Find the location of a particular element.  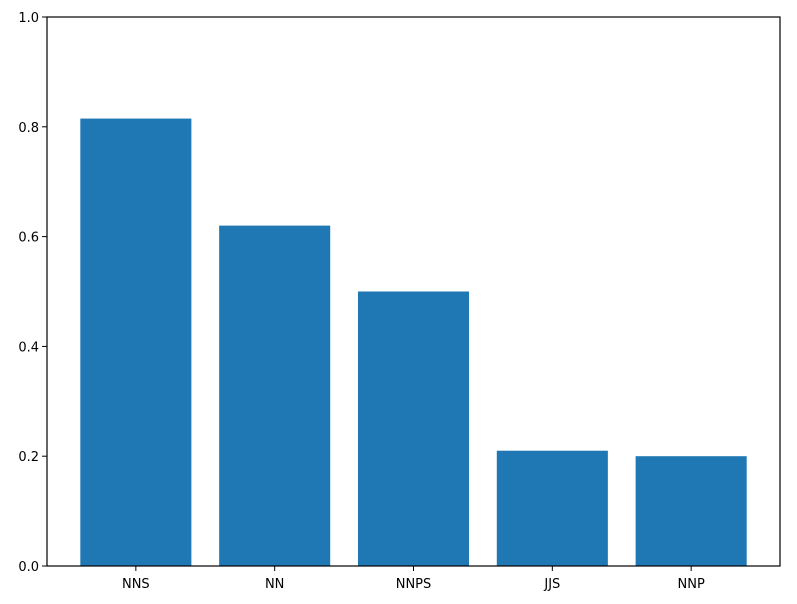

x-tick-label: NNPS is located at coordinates (414, 584).